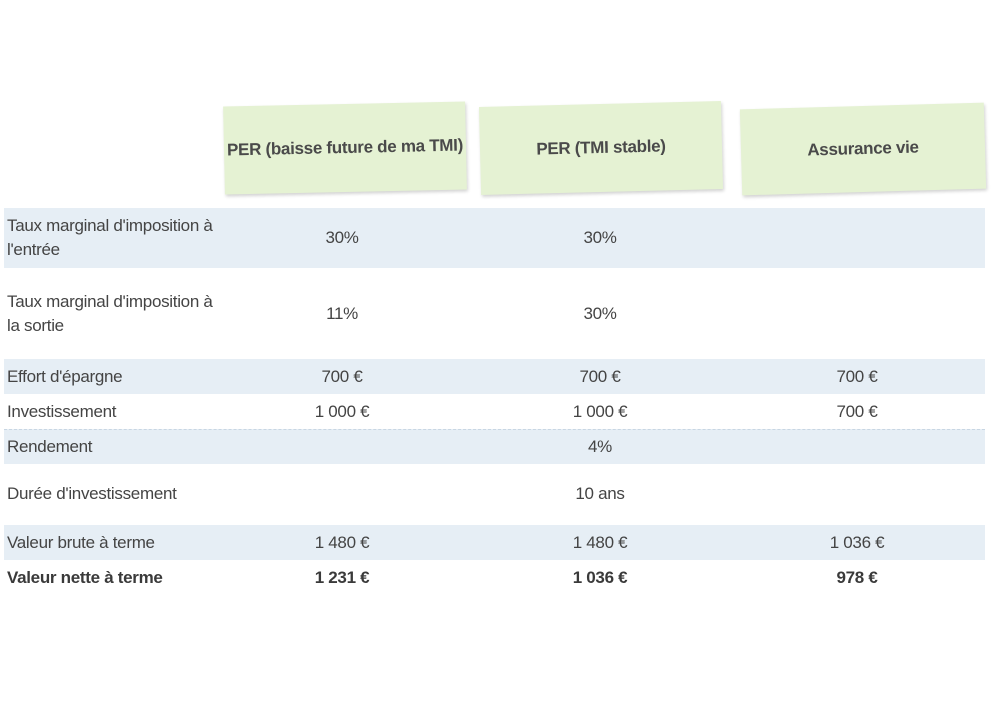 Image resolution: width=998 pixels, height=719 pixels. I want to click on header-per-baisse: PER (baisse future de ma TMI), so click(345, 148).